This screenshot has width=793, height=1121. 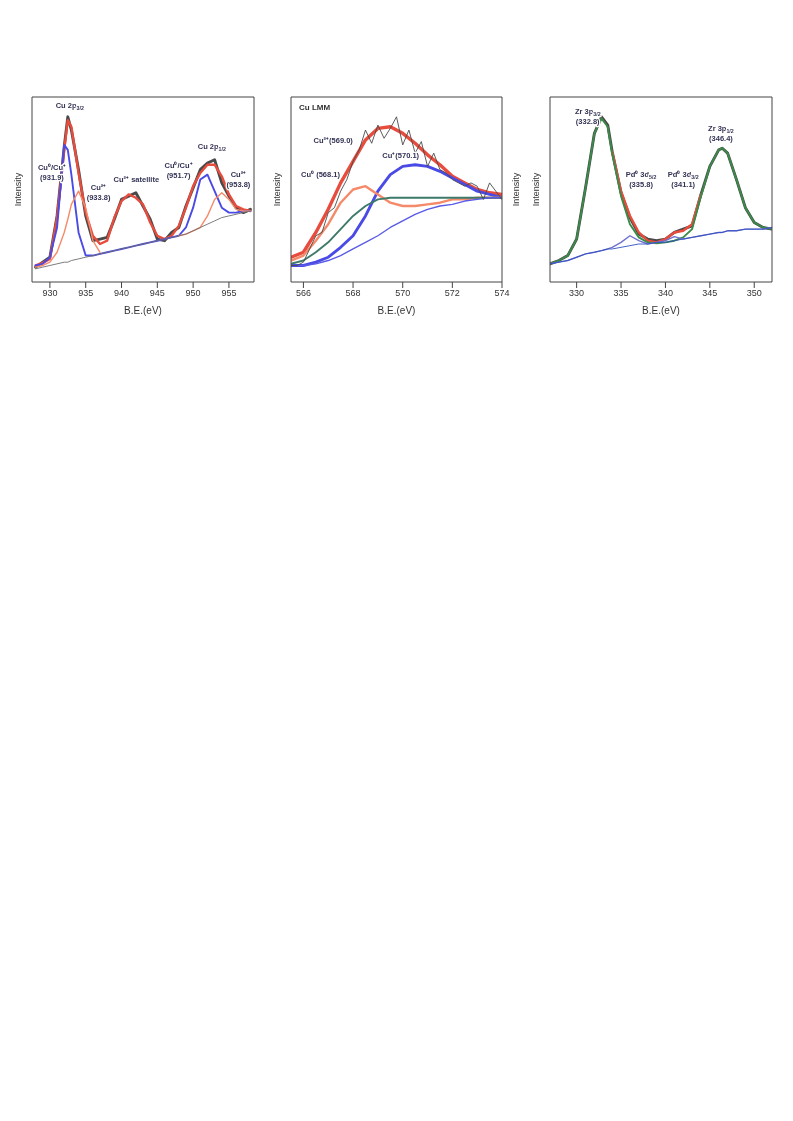 What do you see at coordinates (122, 293) in the screenshot?
I see `x-tick-label: 940` at bounding box center [122, 293].